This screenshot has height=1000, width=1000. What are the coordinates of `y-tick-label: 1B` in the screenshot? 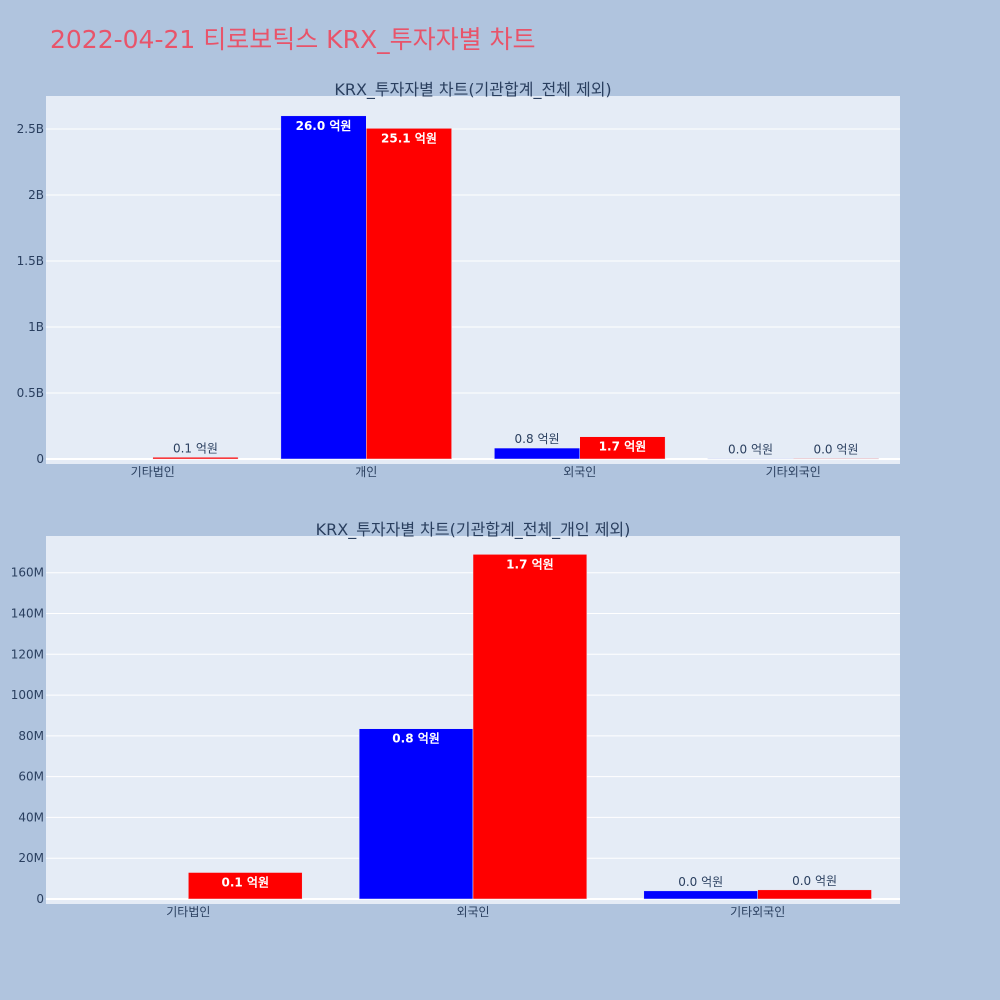 It's located at (36, 327).